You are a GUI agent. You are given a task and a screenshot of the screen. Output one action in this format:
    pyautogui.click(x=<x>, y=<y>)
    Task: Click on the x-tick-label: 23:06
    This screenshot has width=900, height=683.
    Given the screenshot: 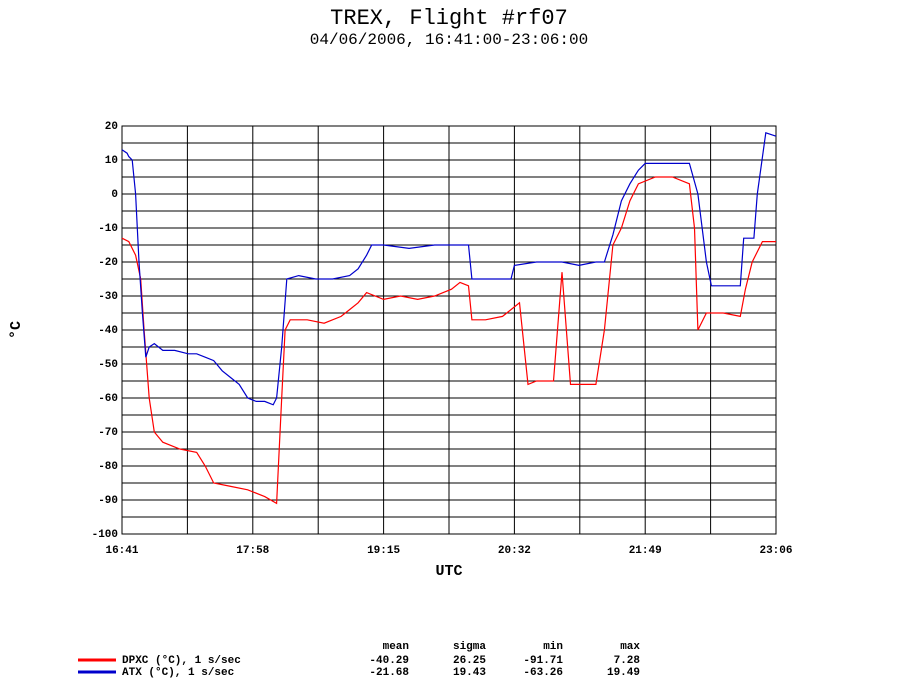 What is the action you would take?
    pyautogui.click(x=775, y=551)
    